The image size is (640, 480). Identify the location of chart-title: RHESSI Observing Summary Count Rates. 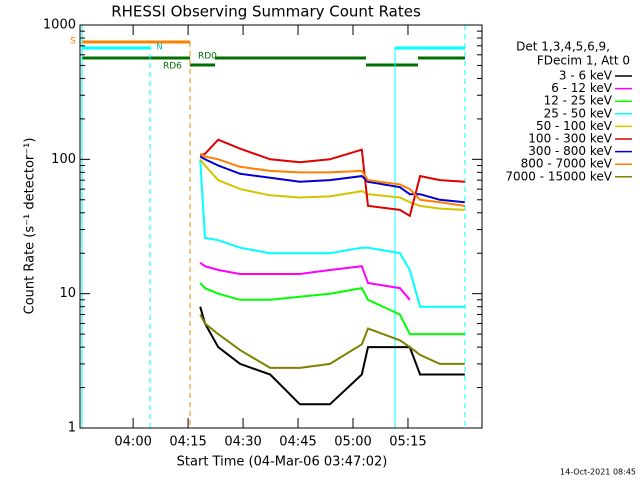
(266, 12).